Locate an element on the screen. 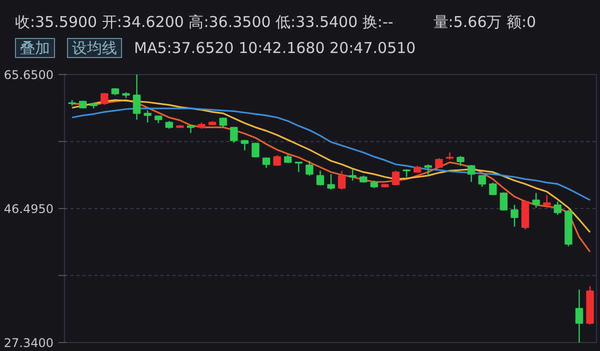  text: MA5:37.6520 10:42.1680 20:47.0510 is located at coordinates (275, 48).